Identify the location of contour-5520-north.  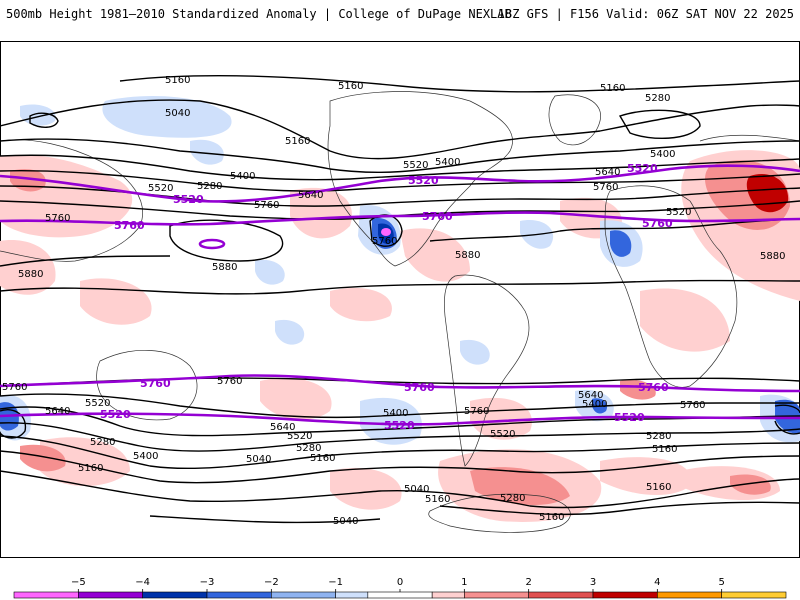
(400, 183).